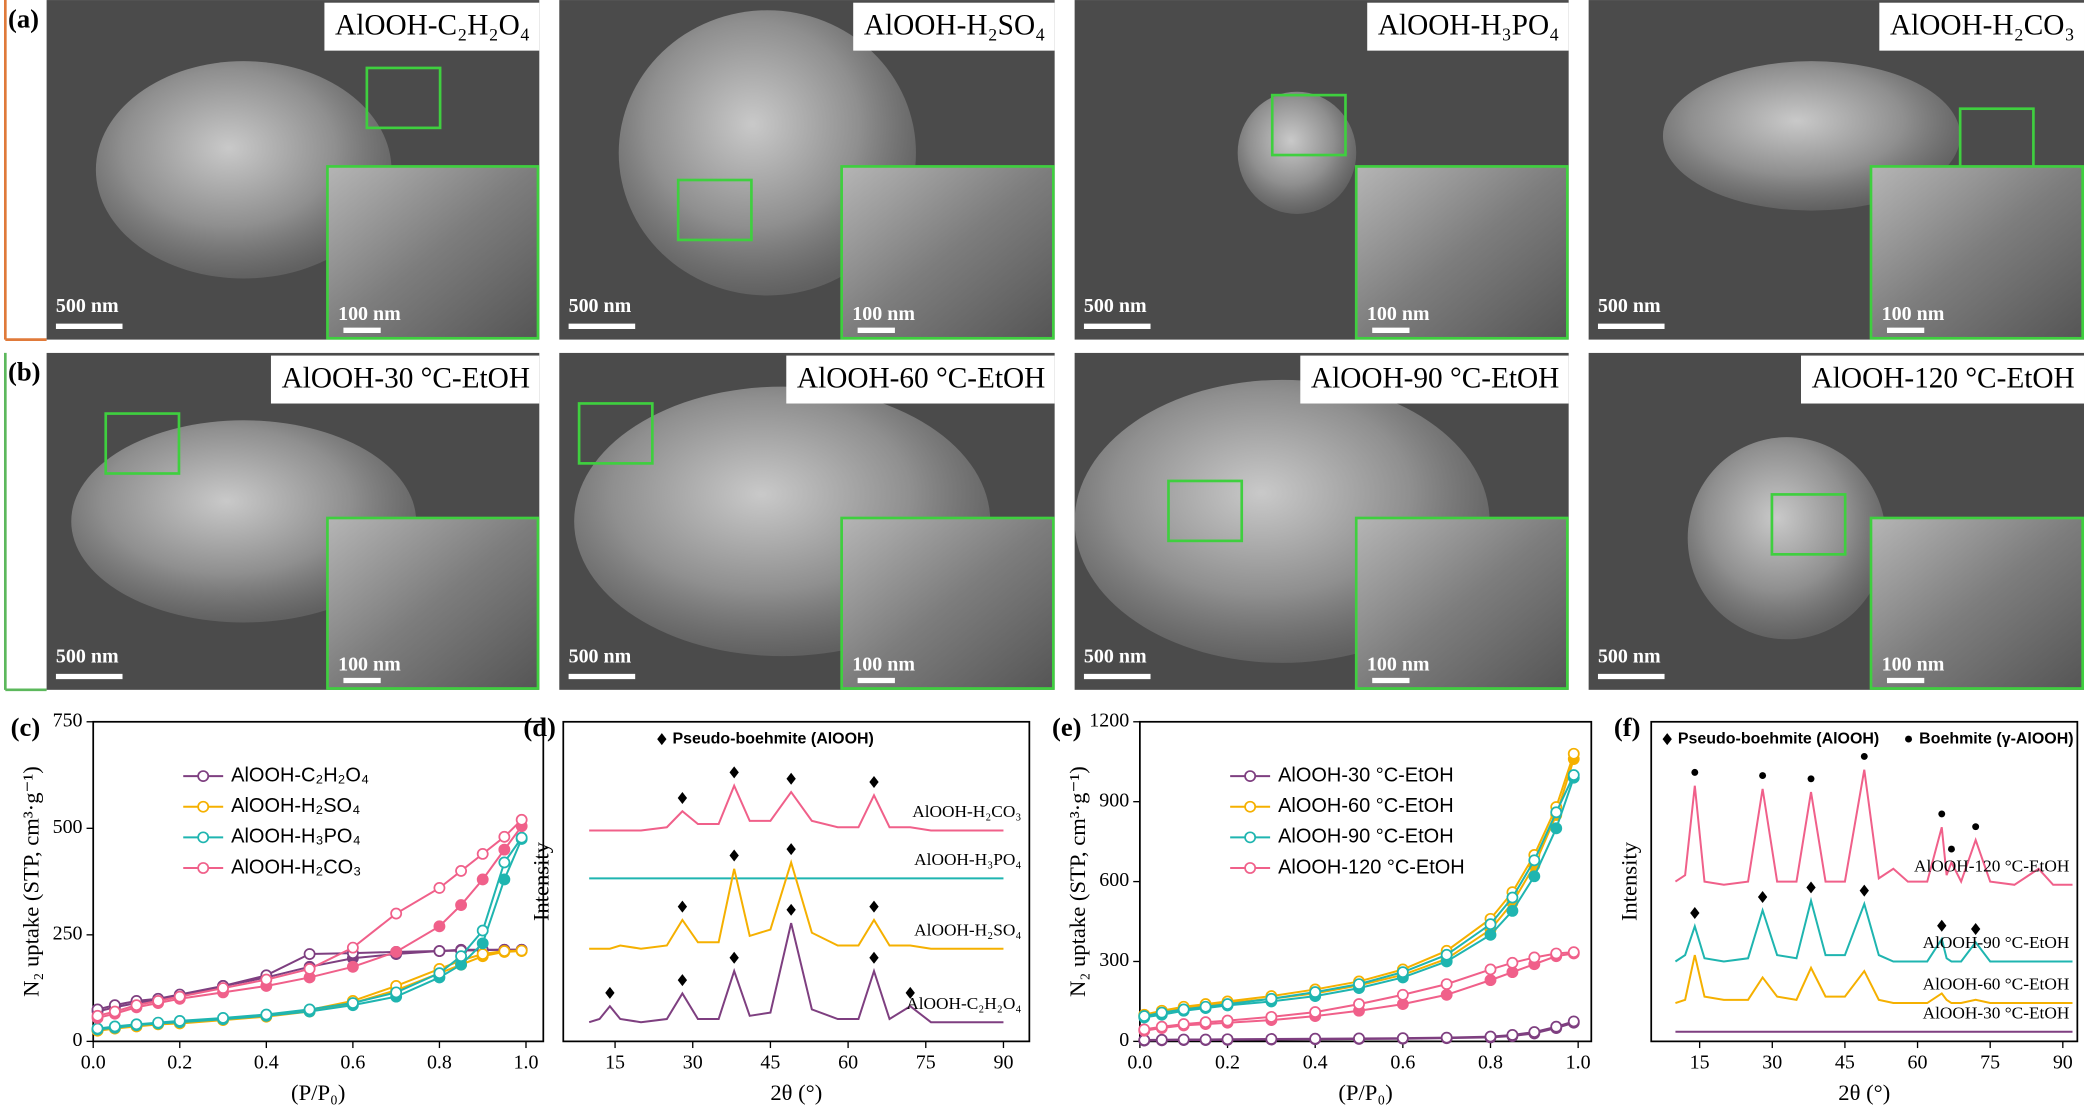  What do you see at coordinates (93, 1063) in the screenshot?
I see `x-tick-label: 0.0` at bounding box center [93, 1063].